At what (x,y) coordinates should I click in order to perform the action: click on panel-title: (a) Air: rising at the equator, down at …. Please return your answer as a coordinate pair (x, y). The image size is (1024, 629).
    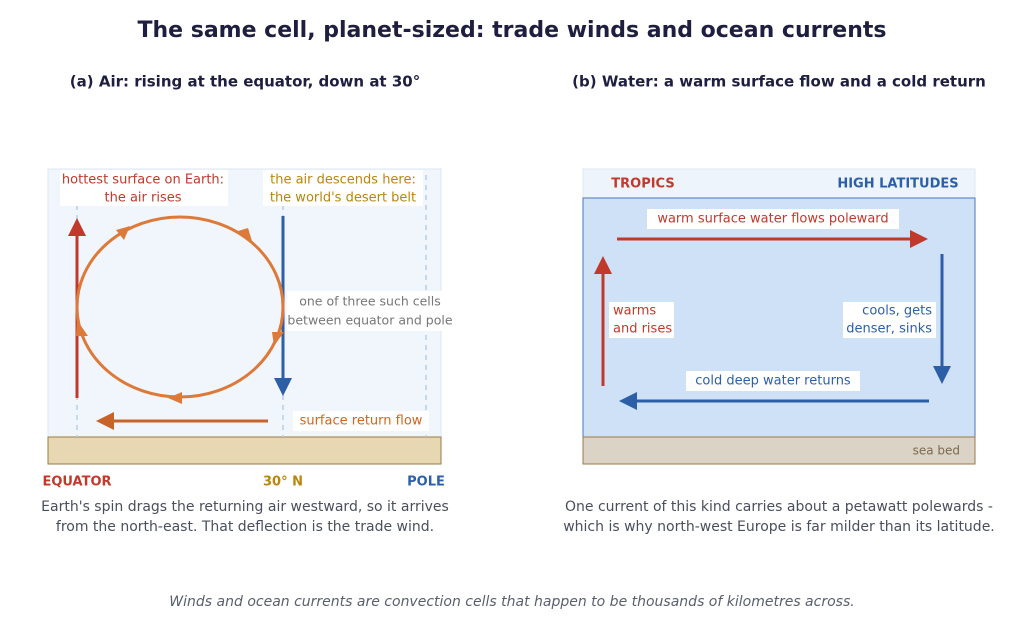
    Looking at the image, I should click on (245, 82).